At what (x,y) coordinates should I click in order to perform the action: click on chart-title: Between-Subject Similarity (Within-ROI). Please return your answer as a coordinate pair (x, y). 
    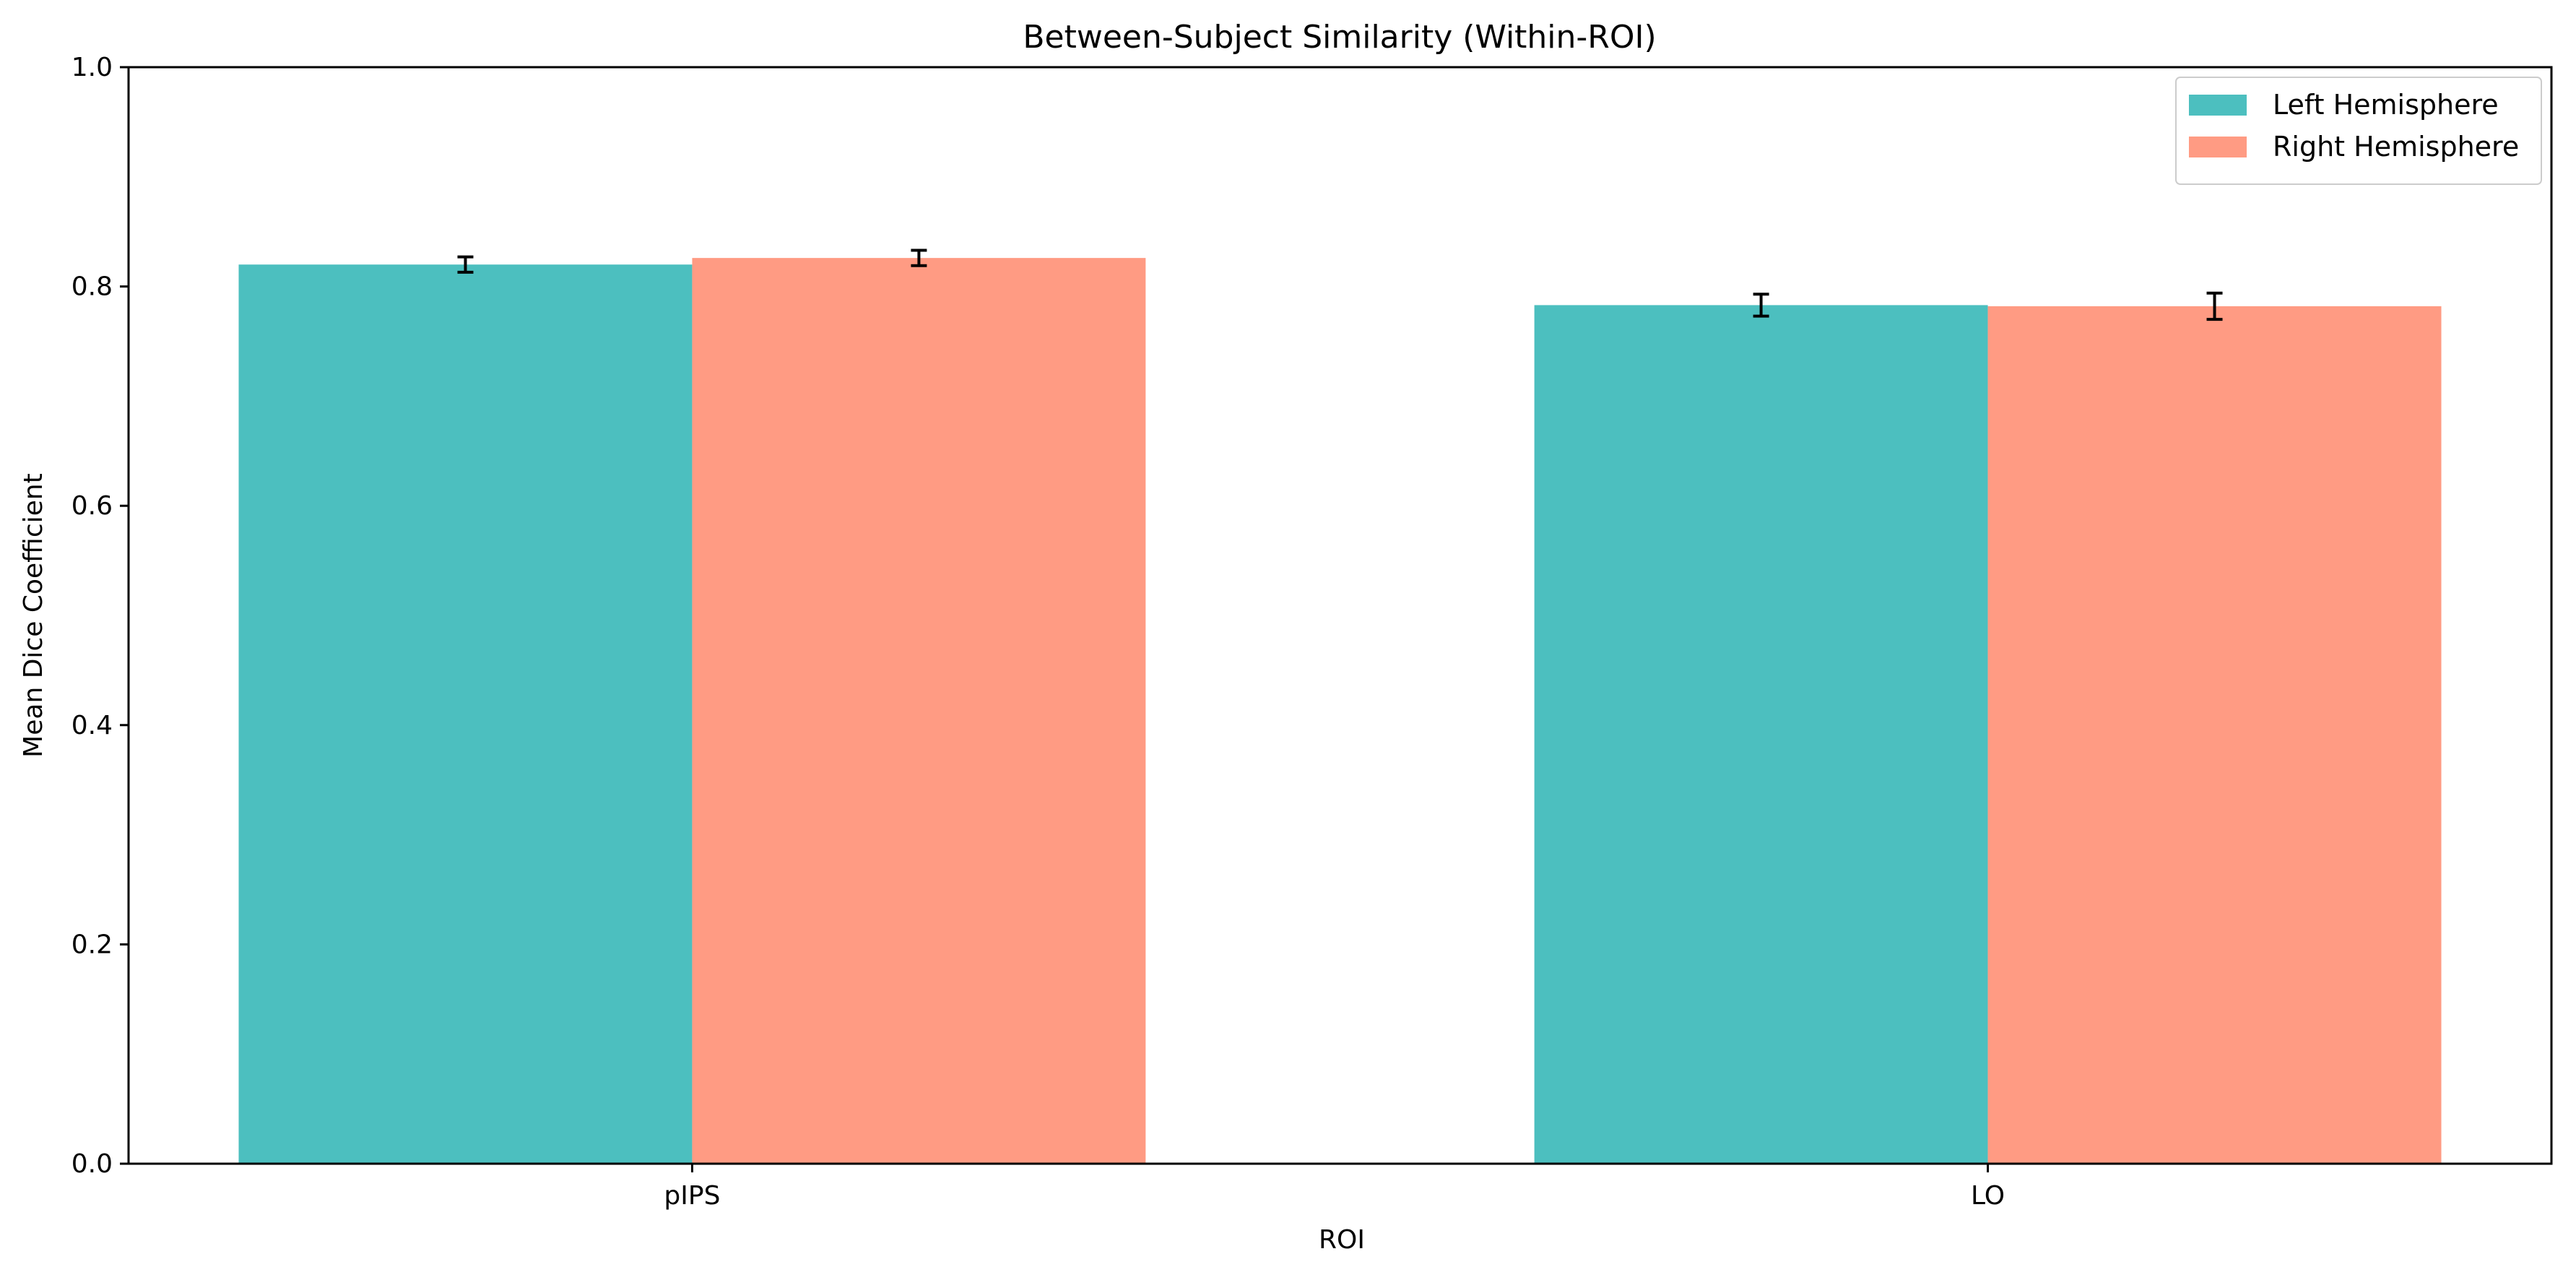
    Looking at the image, I should click on (1339, 37).